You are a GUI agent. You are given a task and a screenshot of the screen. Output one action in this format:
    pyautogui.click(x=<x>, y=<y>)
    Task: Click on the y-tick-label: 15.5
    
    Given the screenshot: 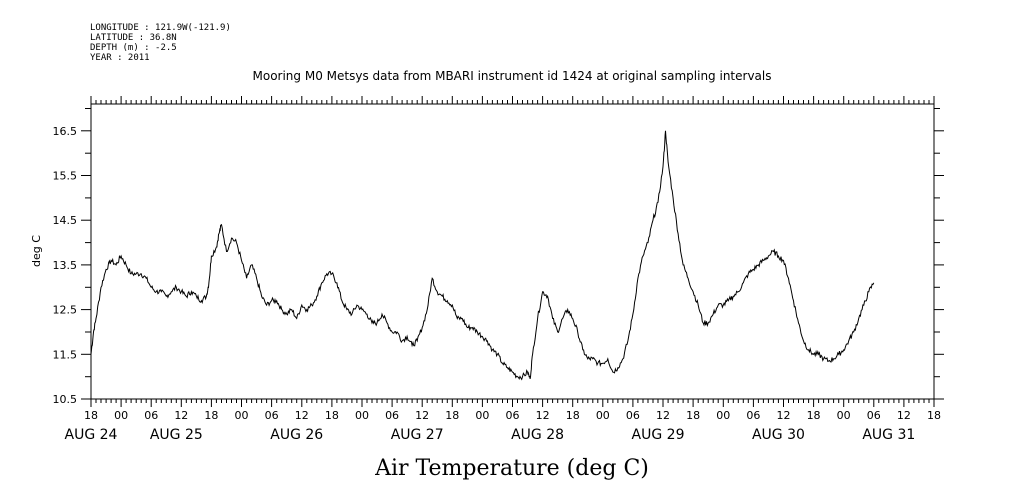 What is the action you would take?
    pyautogui.click(x=65, y=176)
    